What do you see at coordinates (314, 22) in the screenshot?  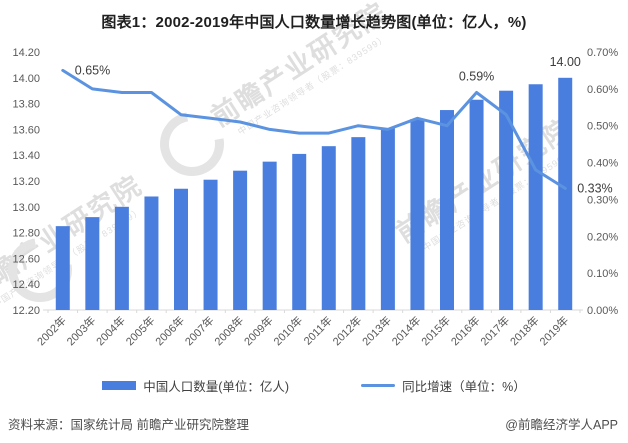 I see `chart-title: 图表1：2002-2019年中国人口数量增长趋势图(单位：亿人，%)` at bounding box center [314, 22].